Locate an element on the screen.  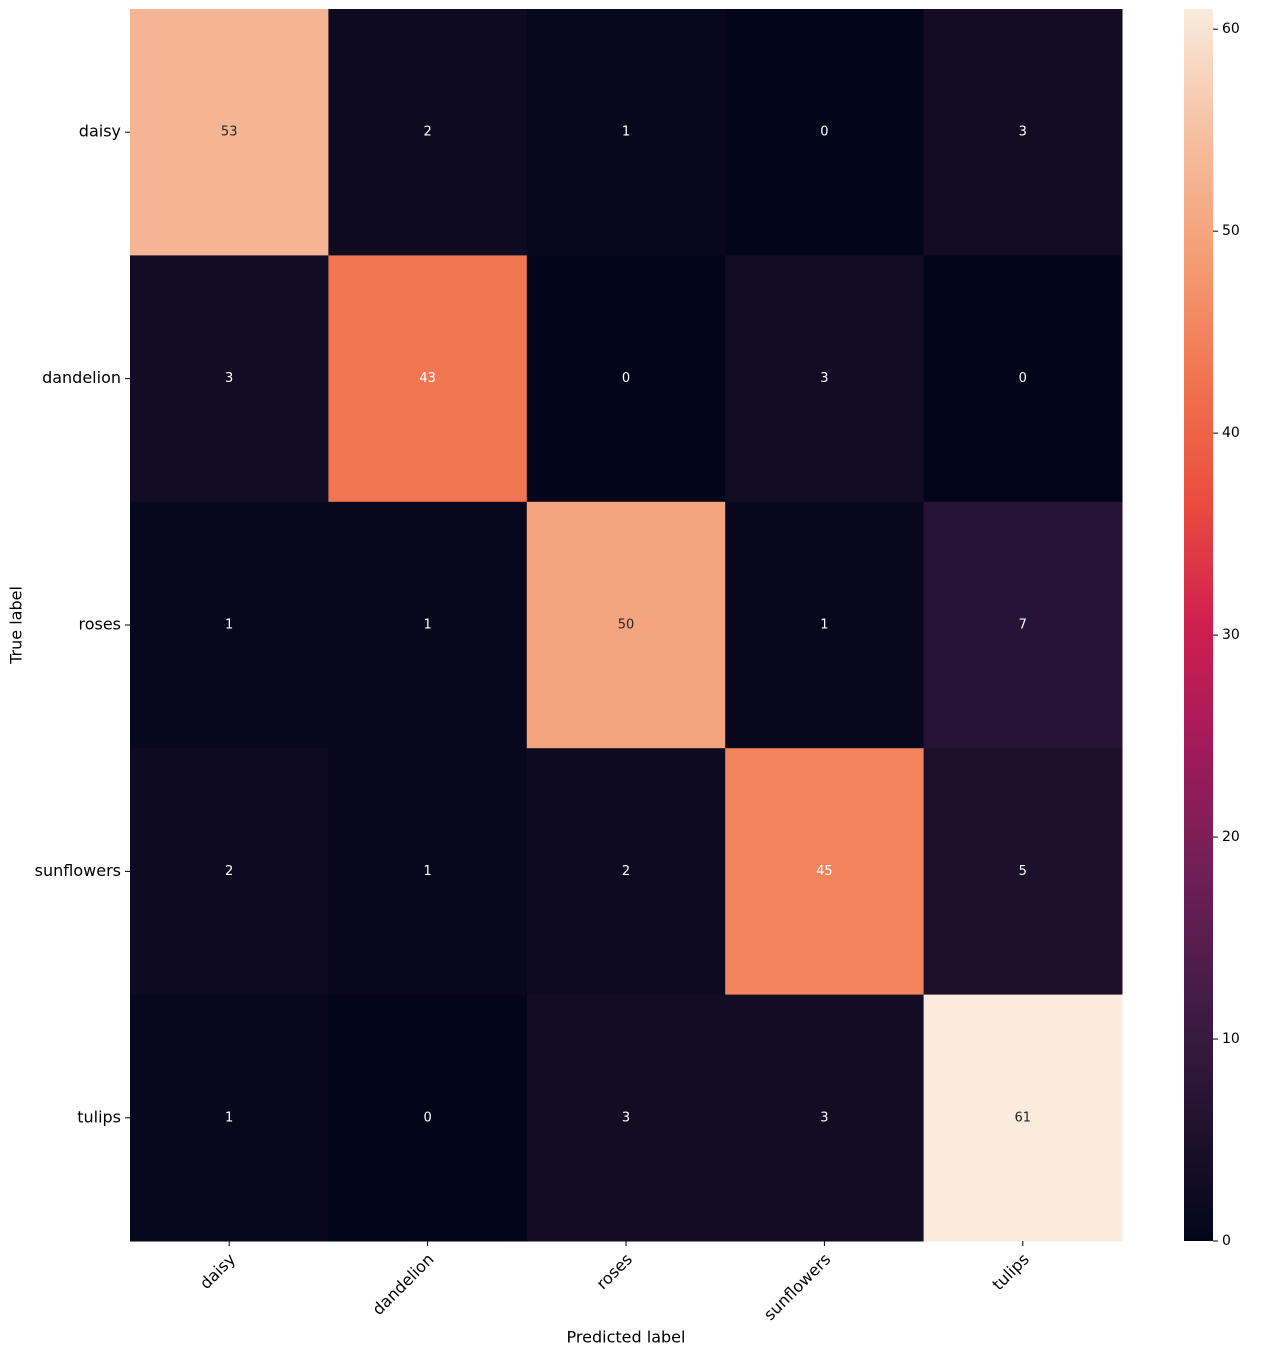
x-axis-label: Predicted label is located at coordinates (626, 1337).